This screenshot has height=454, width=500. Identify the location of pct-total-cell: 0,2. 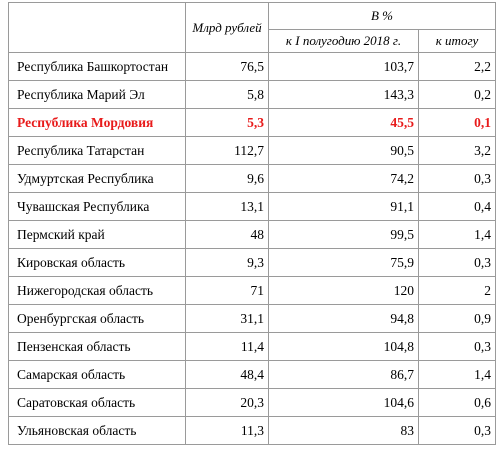
(457, 94).